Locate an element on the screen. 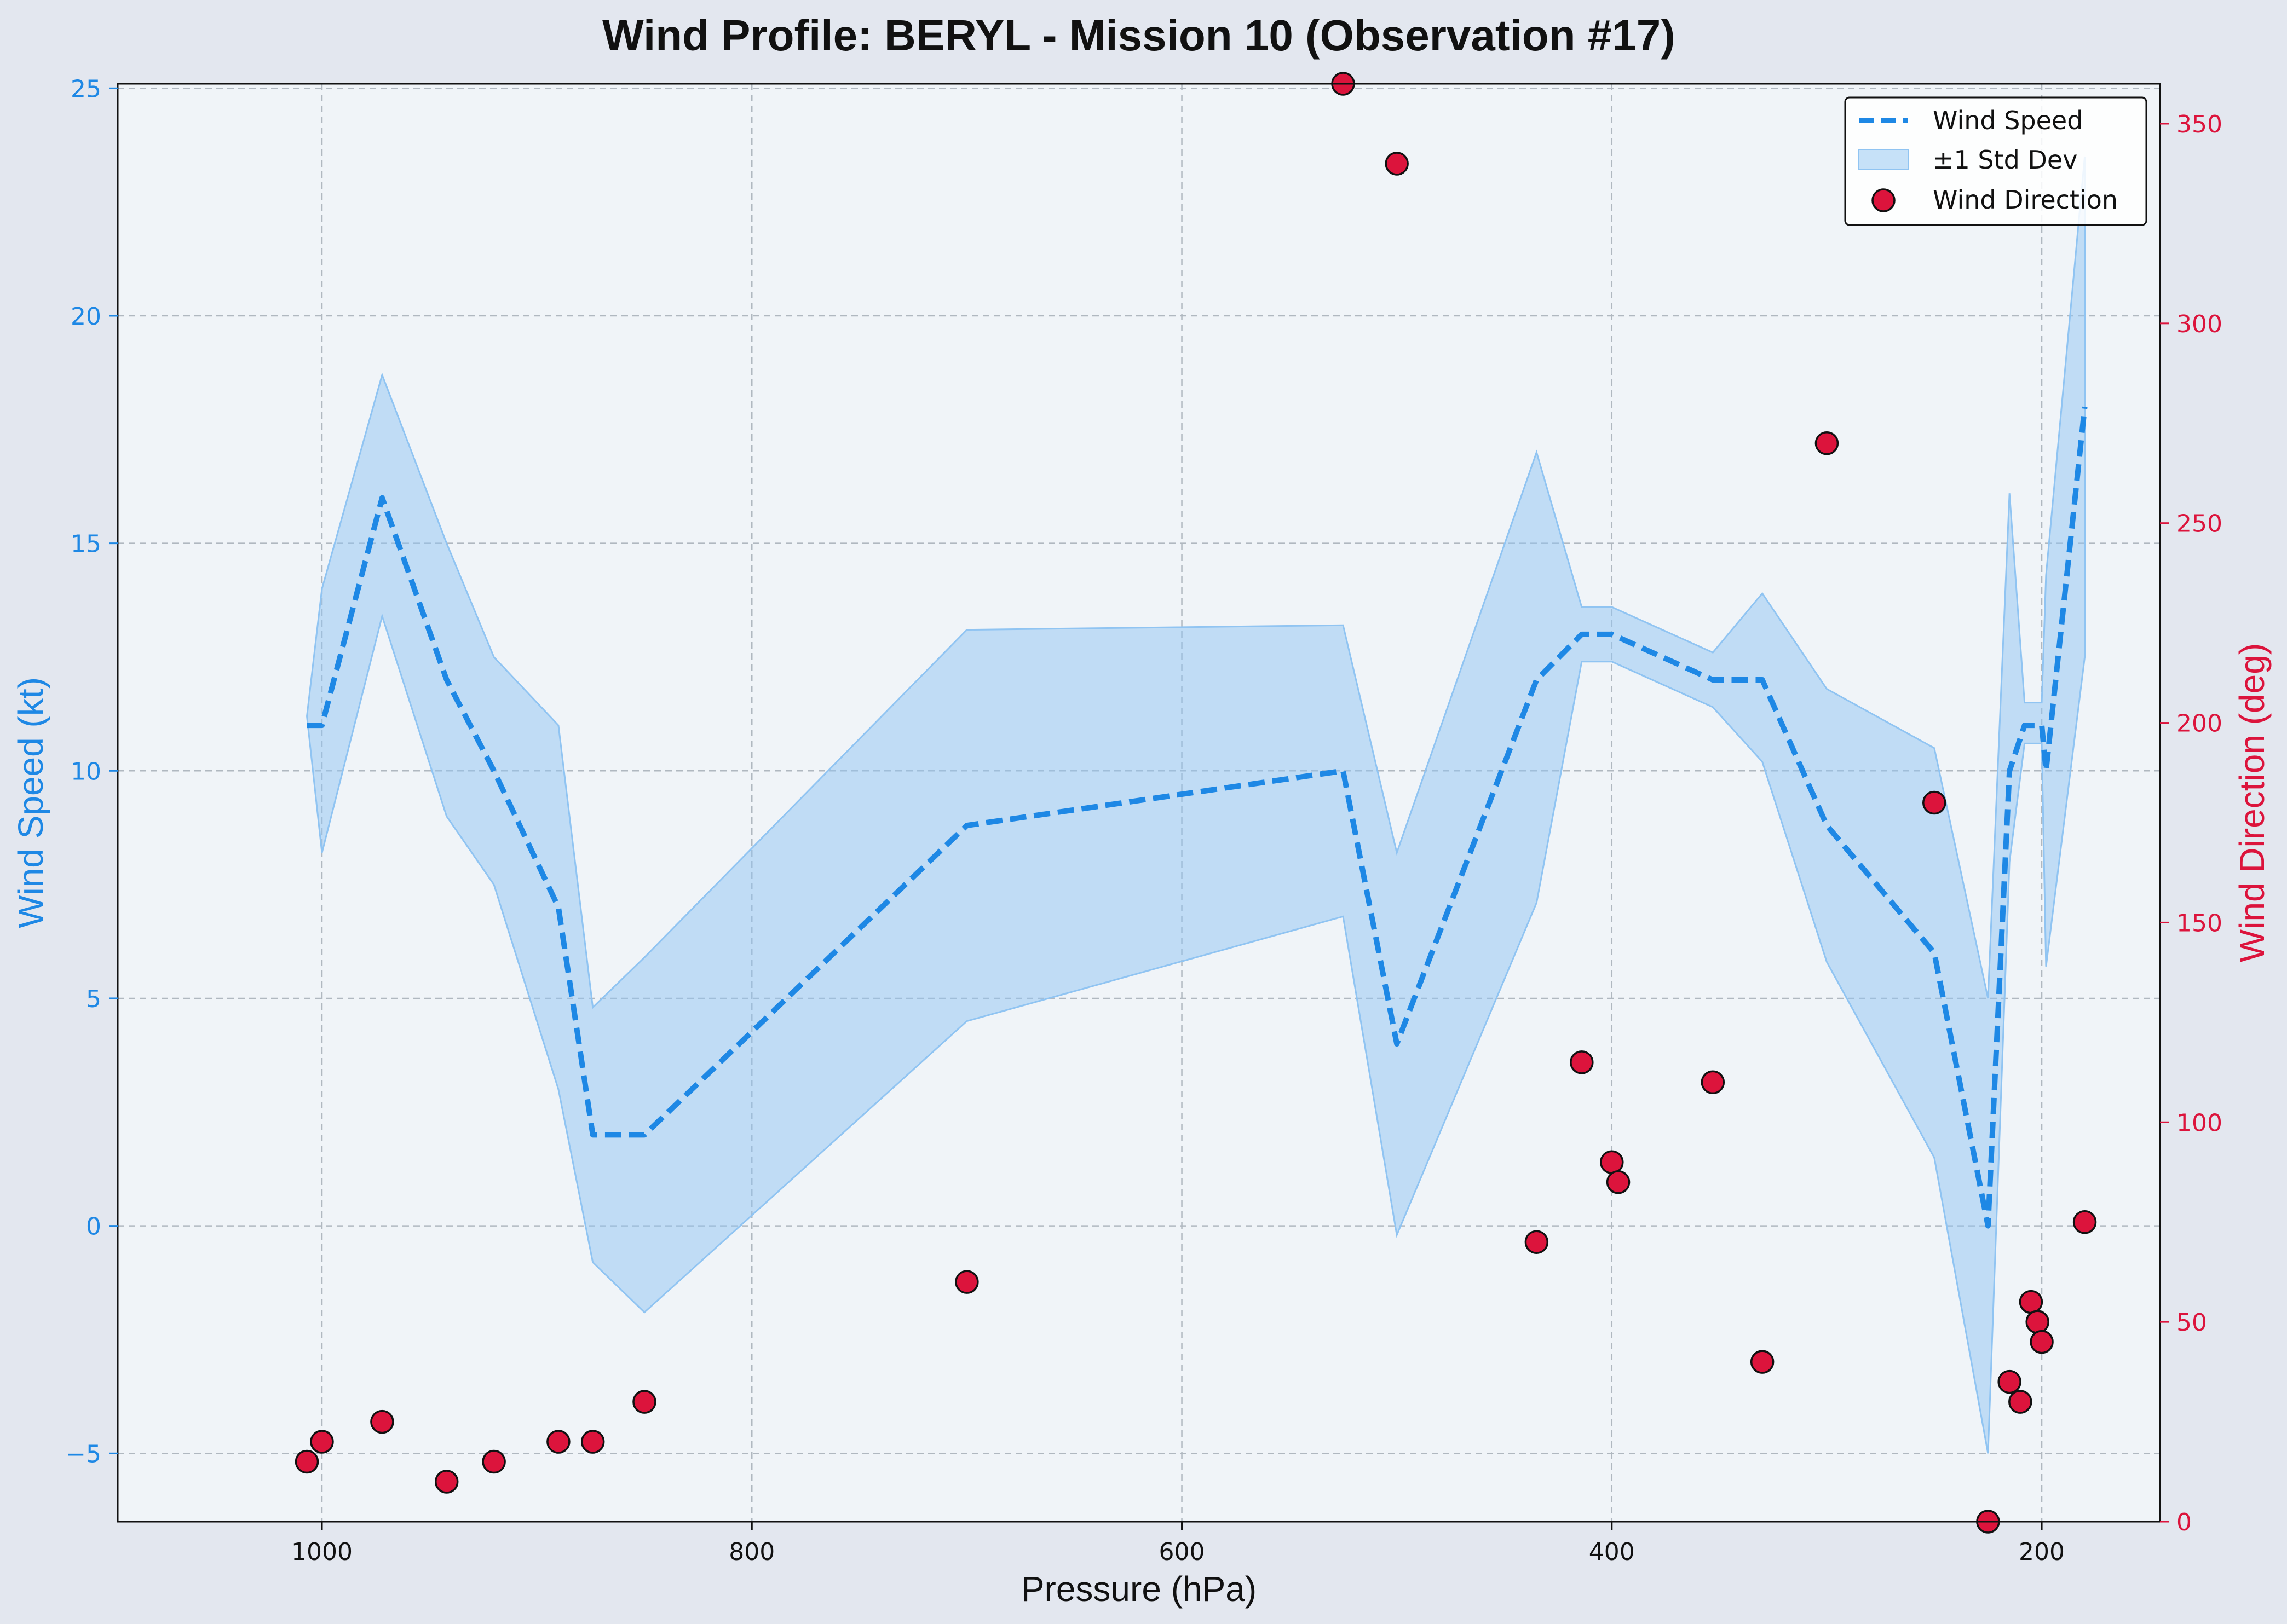  legend-std-dev-swatch is located at coordinates (1884, 159).